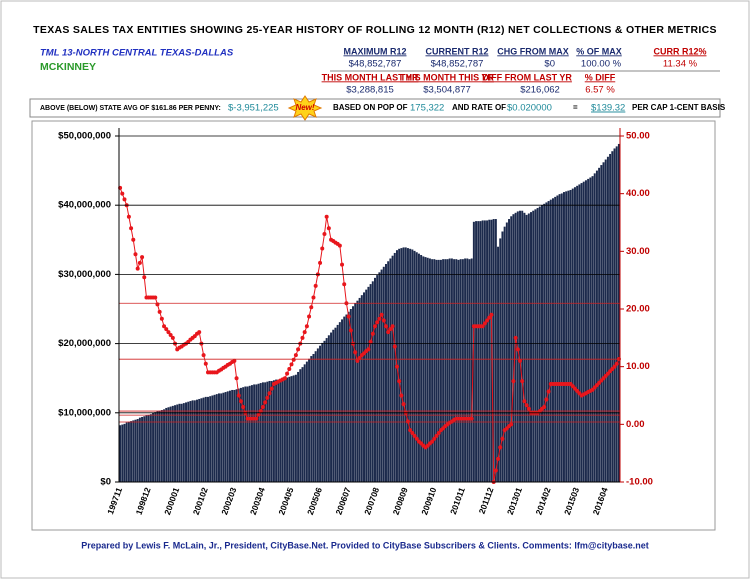 This screenshot has height=579, width=750. What do you see at coordinates (374, 51) in the screenshot?
I see `metric-label: MAXIMUM R12` at bounding box center [374, 51].